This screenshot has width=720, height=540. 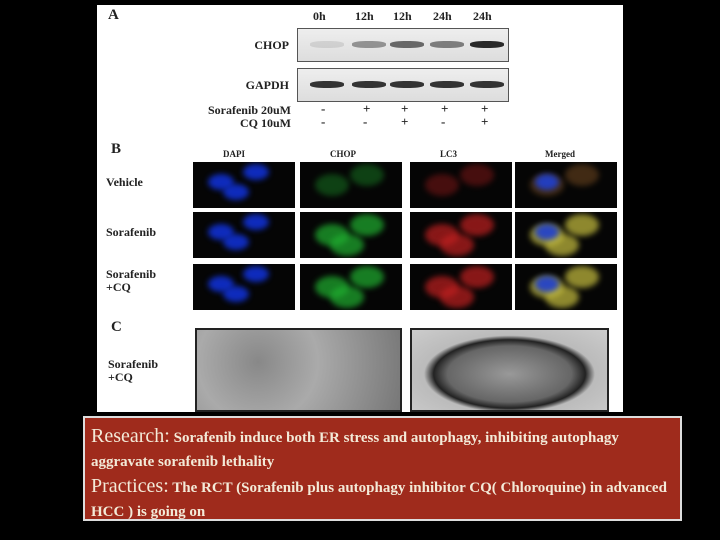 I want to click on treatment-label: CQ 10uM, so click(x=265, y=123).